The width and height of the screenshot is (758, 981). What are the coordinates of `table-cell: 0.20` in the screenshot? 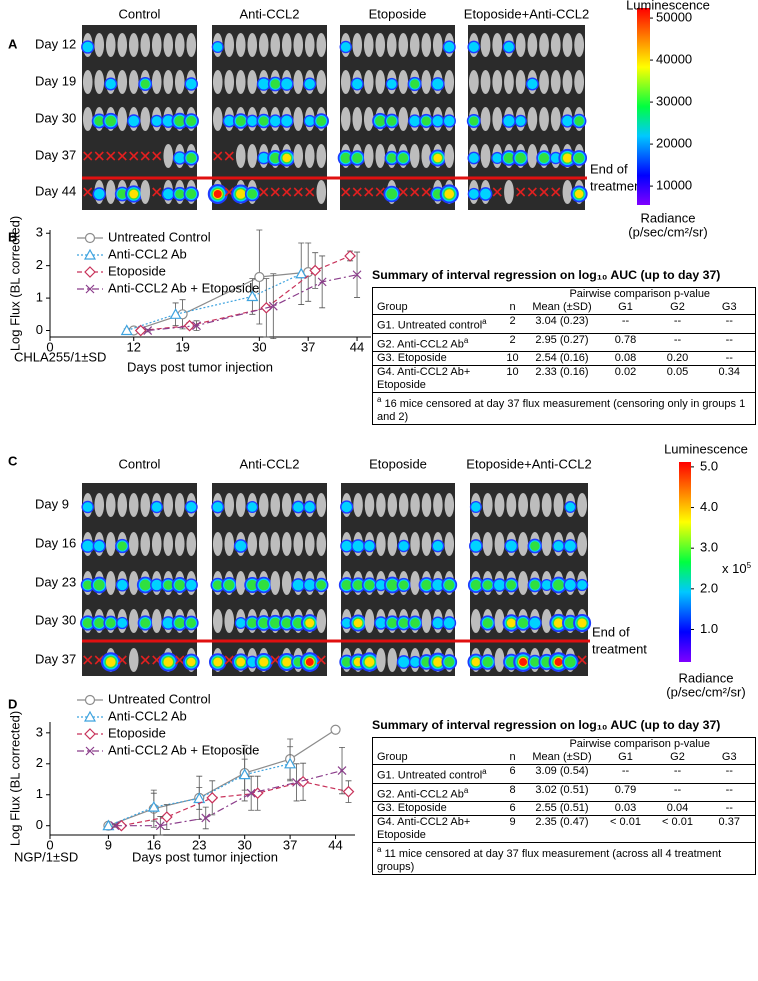 It's located at (677, 359).